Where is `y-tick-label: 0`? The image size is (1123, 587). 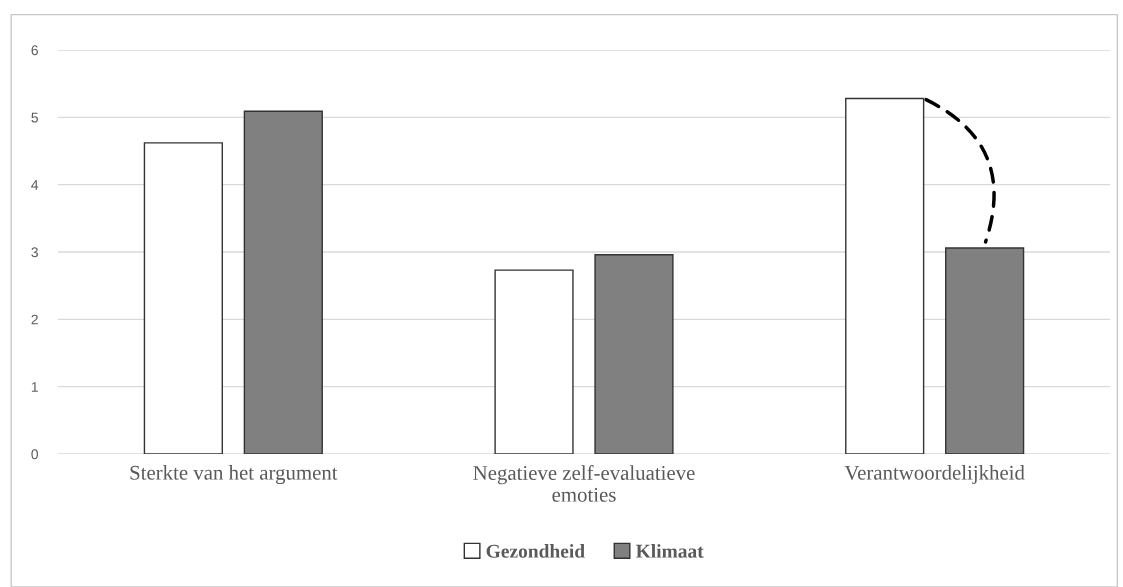 y-tick-label: 0 is located at coordinates (35, 454).